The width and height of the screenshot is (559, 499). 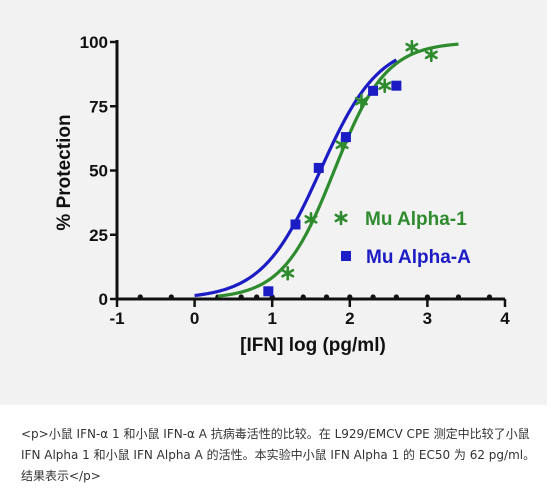 What do you see at coordinates (418, 257) in the screenshot?
I see `legend-label-mu-alpha-a: Mu Alpha-A` at bounding box center [418, 257].